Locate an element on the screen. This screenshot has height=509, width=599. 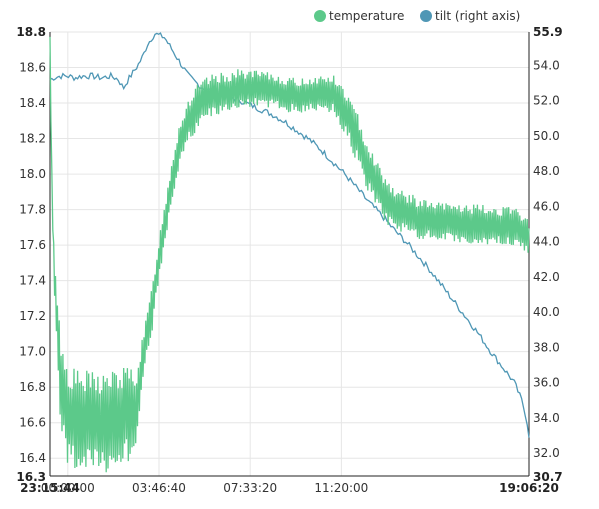
x-tick-label: 11:20:00 is located at coordinates (341, 488).